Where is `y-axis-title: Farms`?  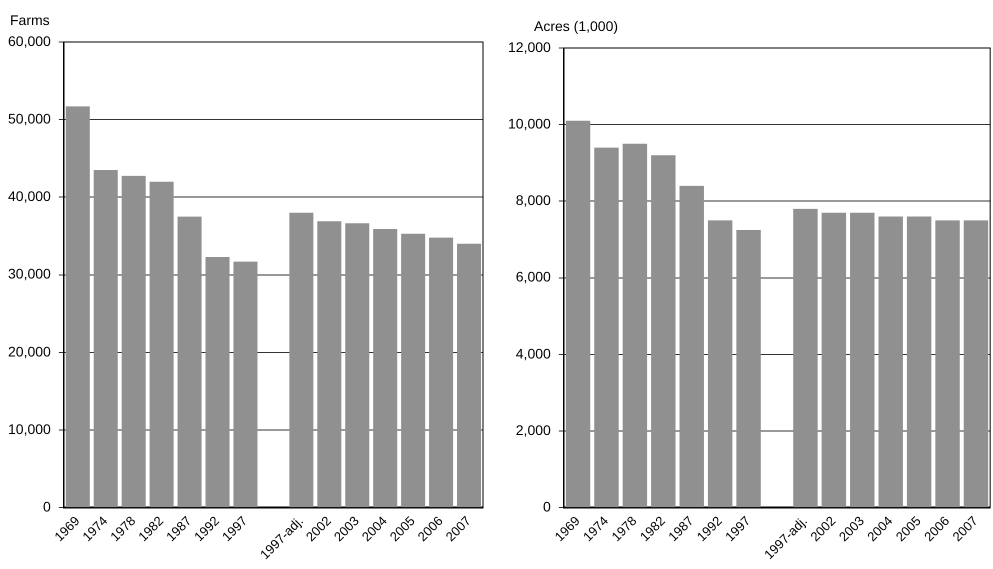
y-axis-title: Farms is located at coordinates (30, 20).